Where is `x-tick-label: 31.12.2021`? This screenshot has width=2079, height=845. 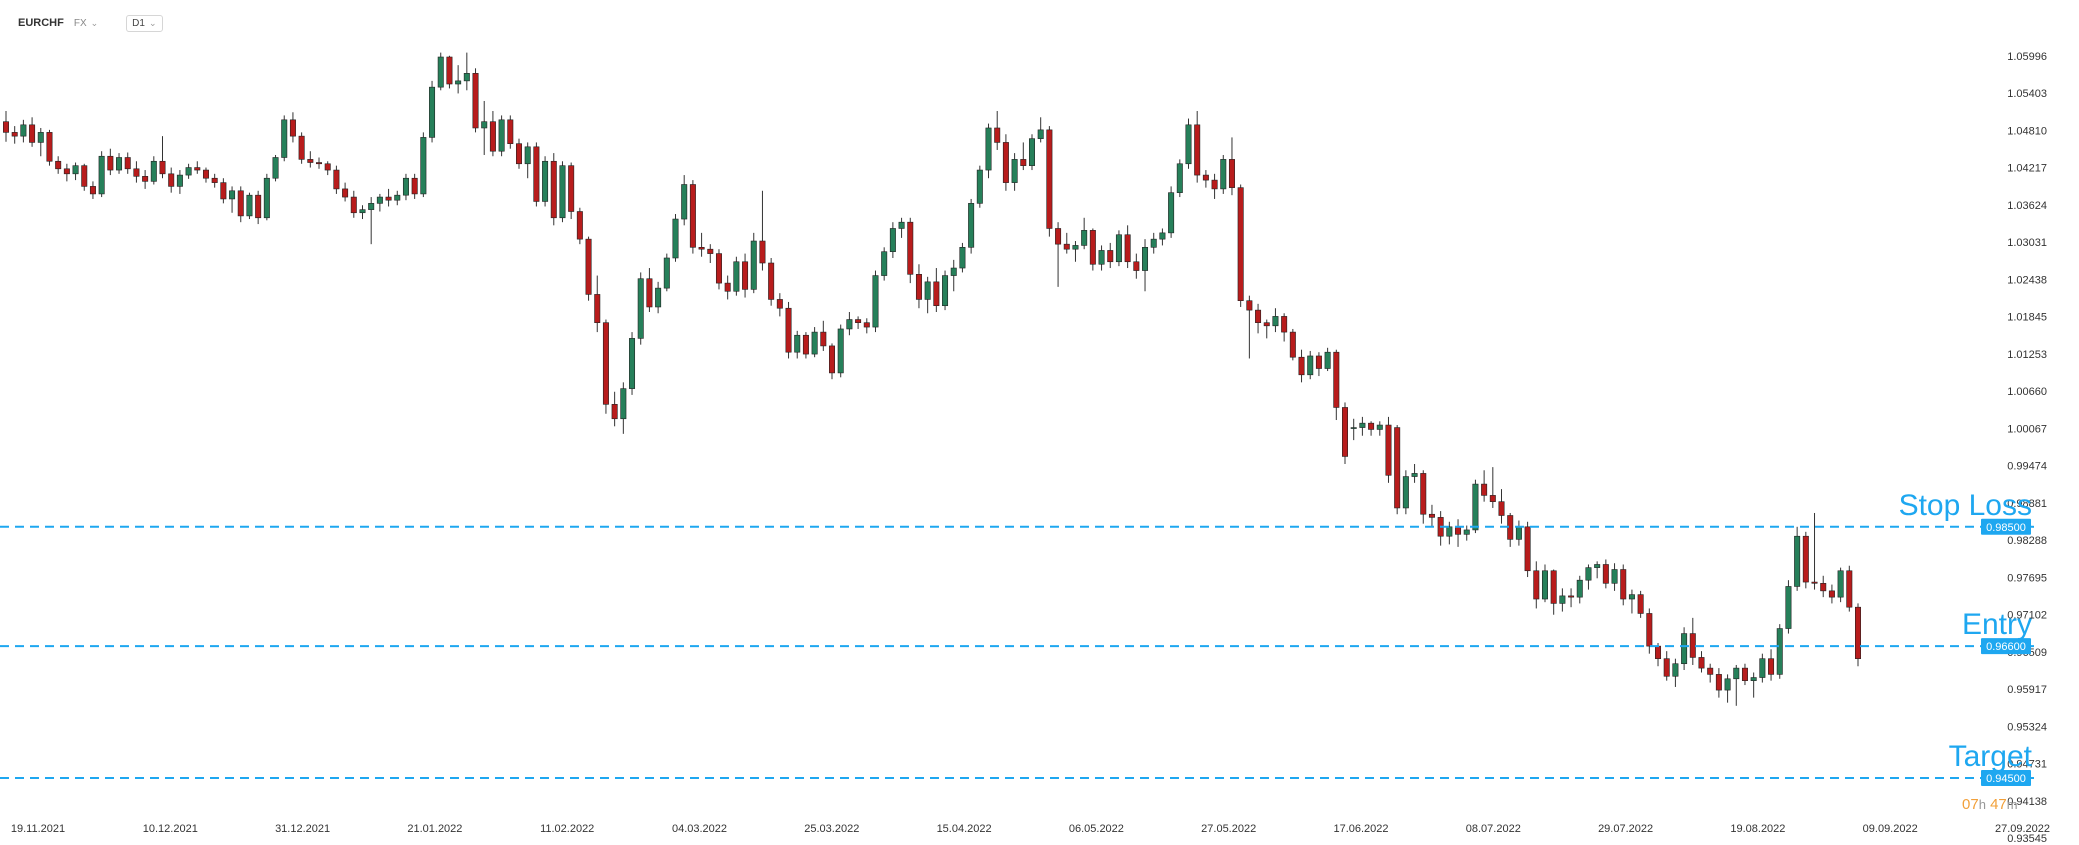
x-tick-label: 31.12.2021 is located at coordinates (302, 829).